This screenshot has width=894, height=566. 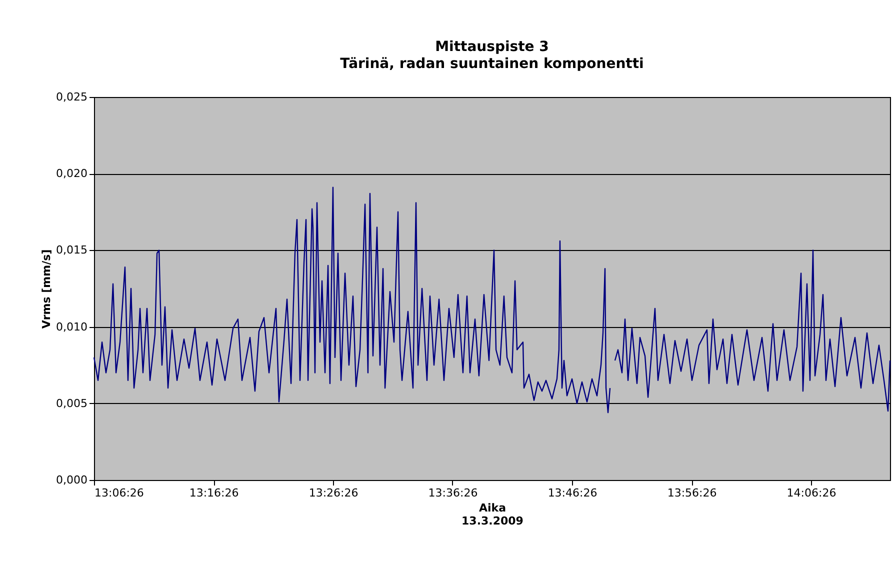 I want to click on y-axis-title: Vrms [mm/s], so click(x=47, y=289).